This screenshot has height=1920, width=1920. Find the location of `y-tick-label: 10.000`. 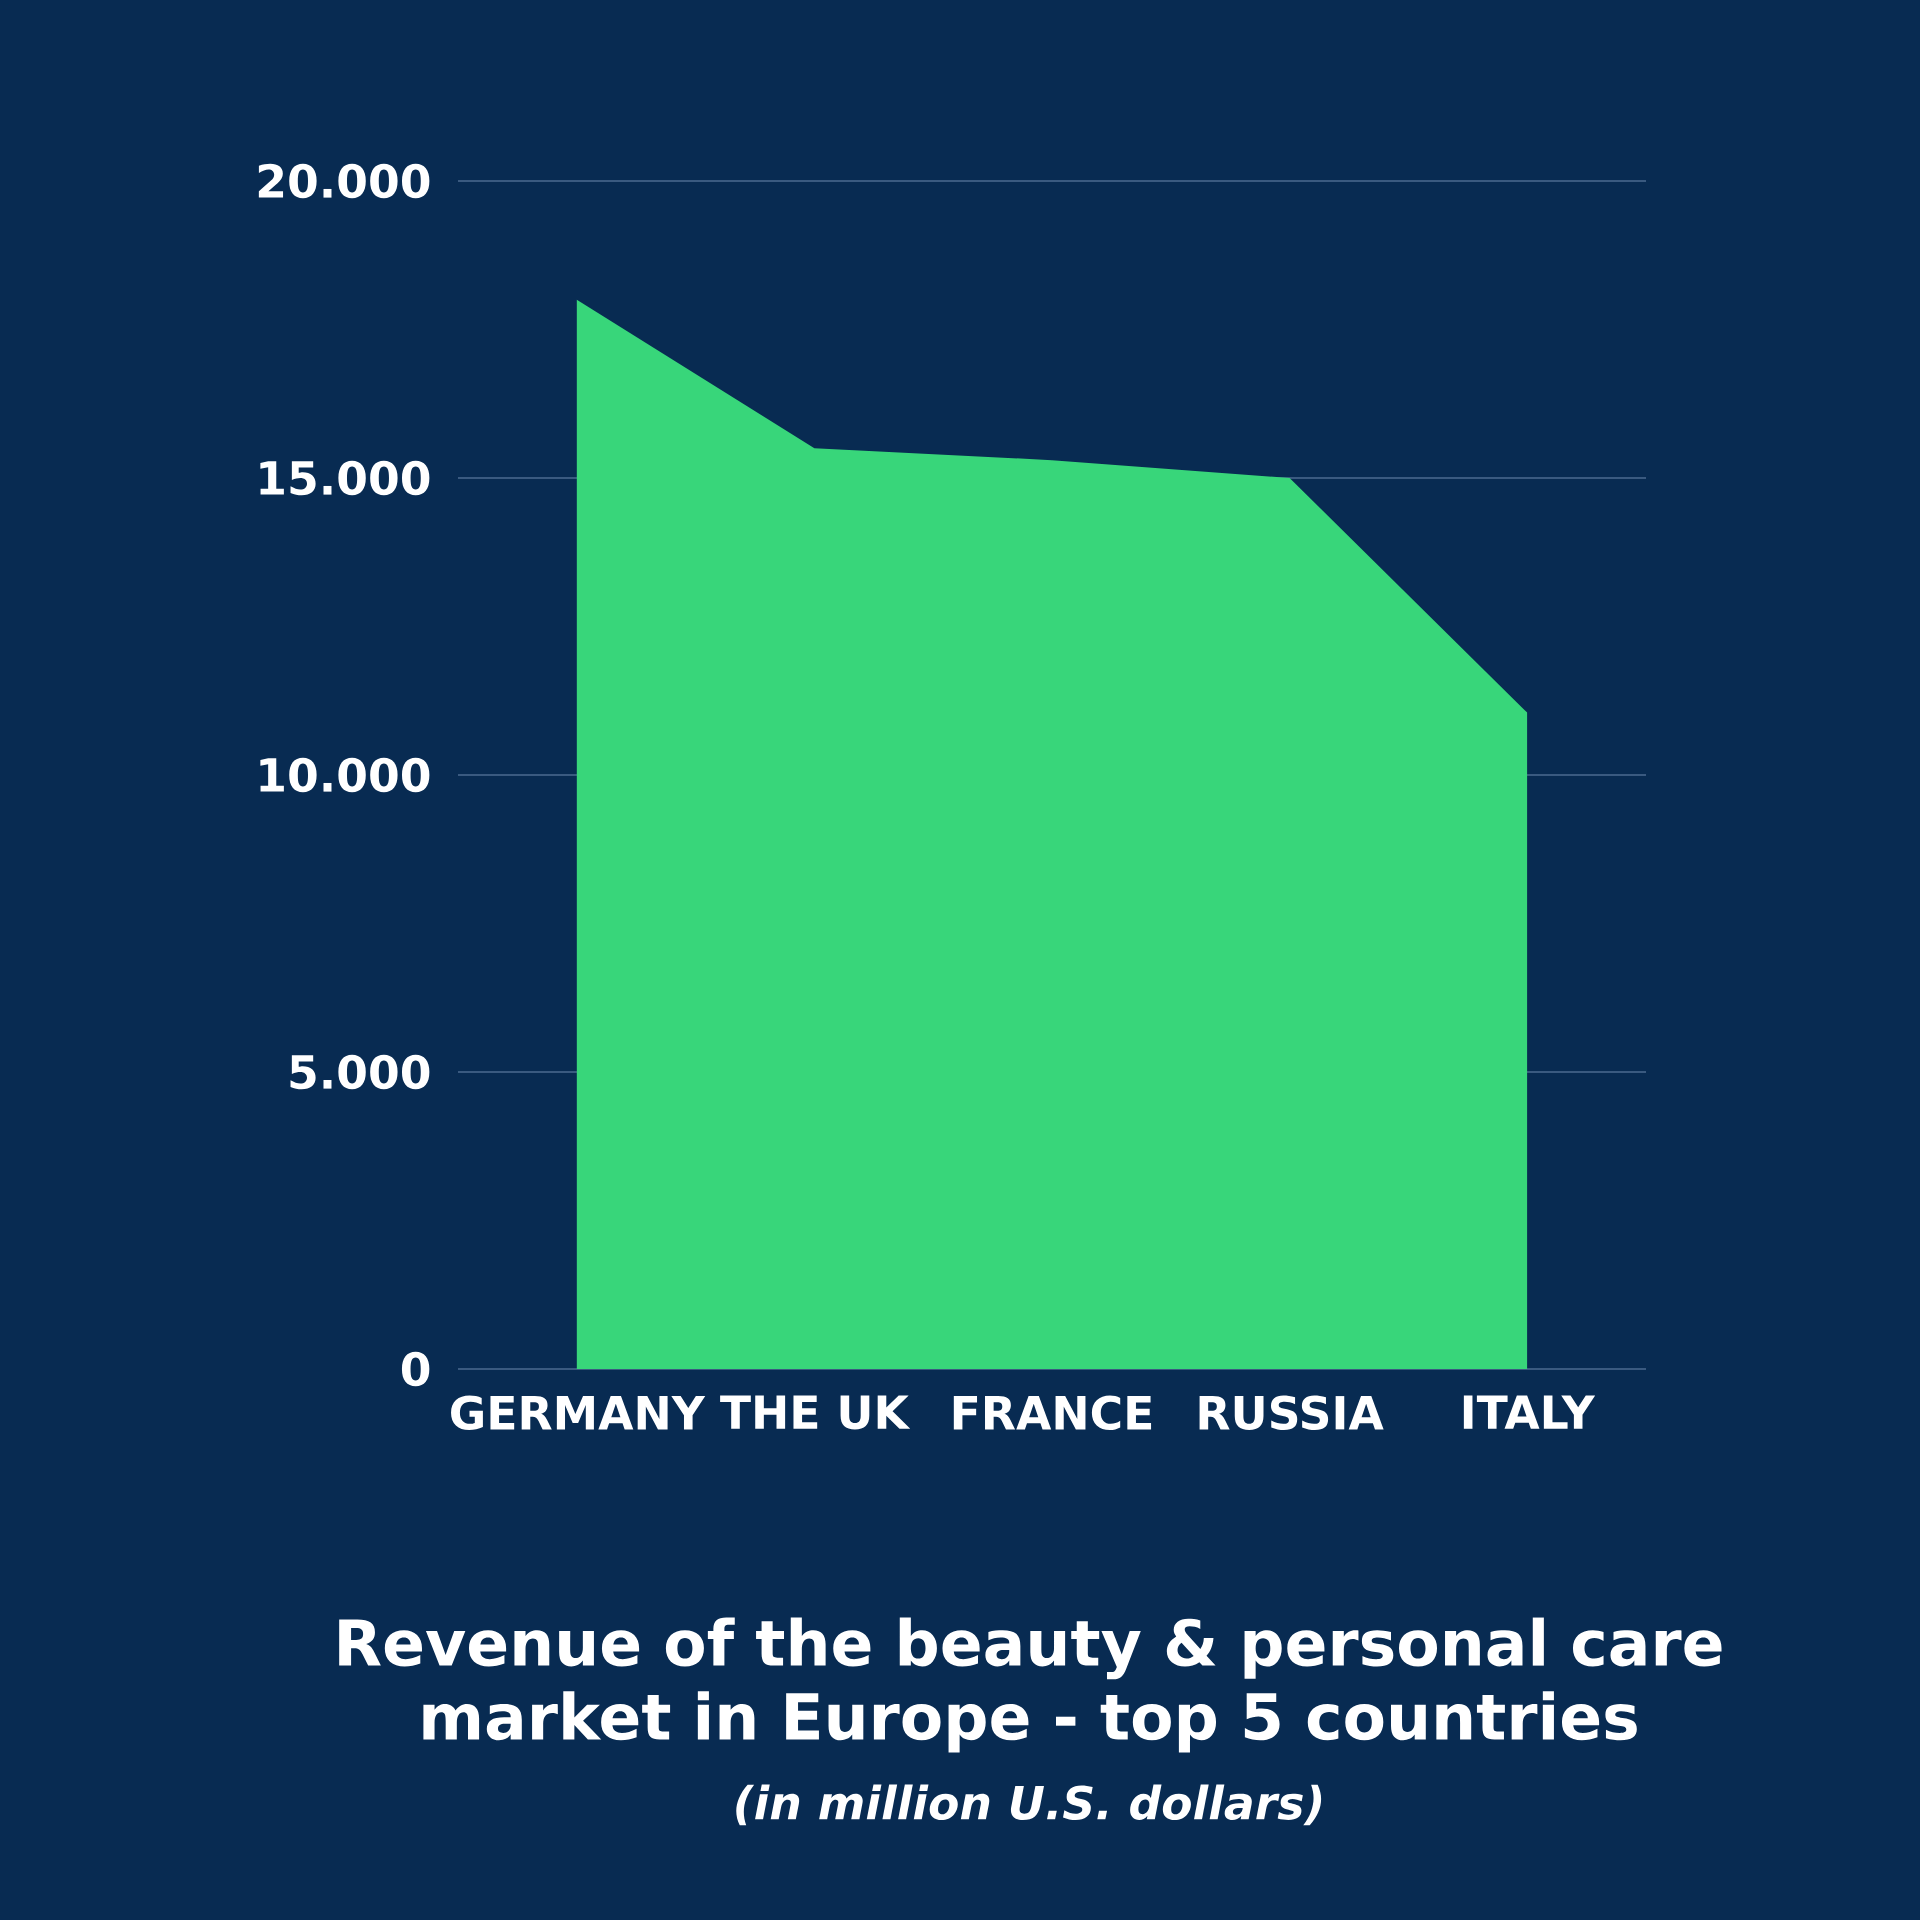

y-tick-label: 10.000 is located at coordinates (345, 775).